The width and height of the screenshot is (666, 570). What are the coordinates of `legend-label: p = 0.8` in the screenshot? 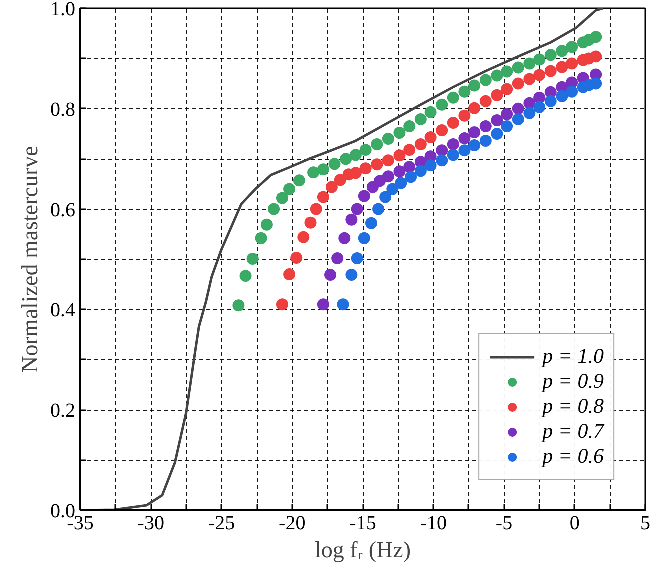 It's located at (573, 406).